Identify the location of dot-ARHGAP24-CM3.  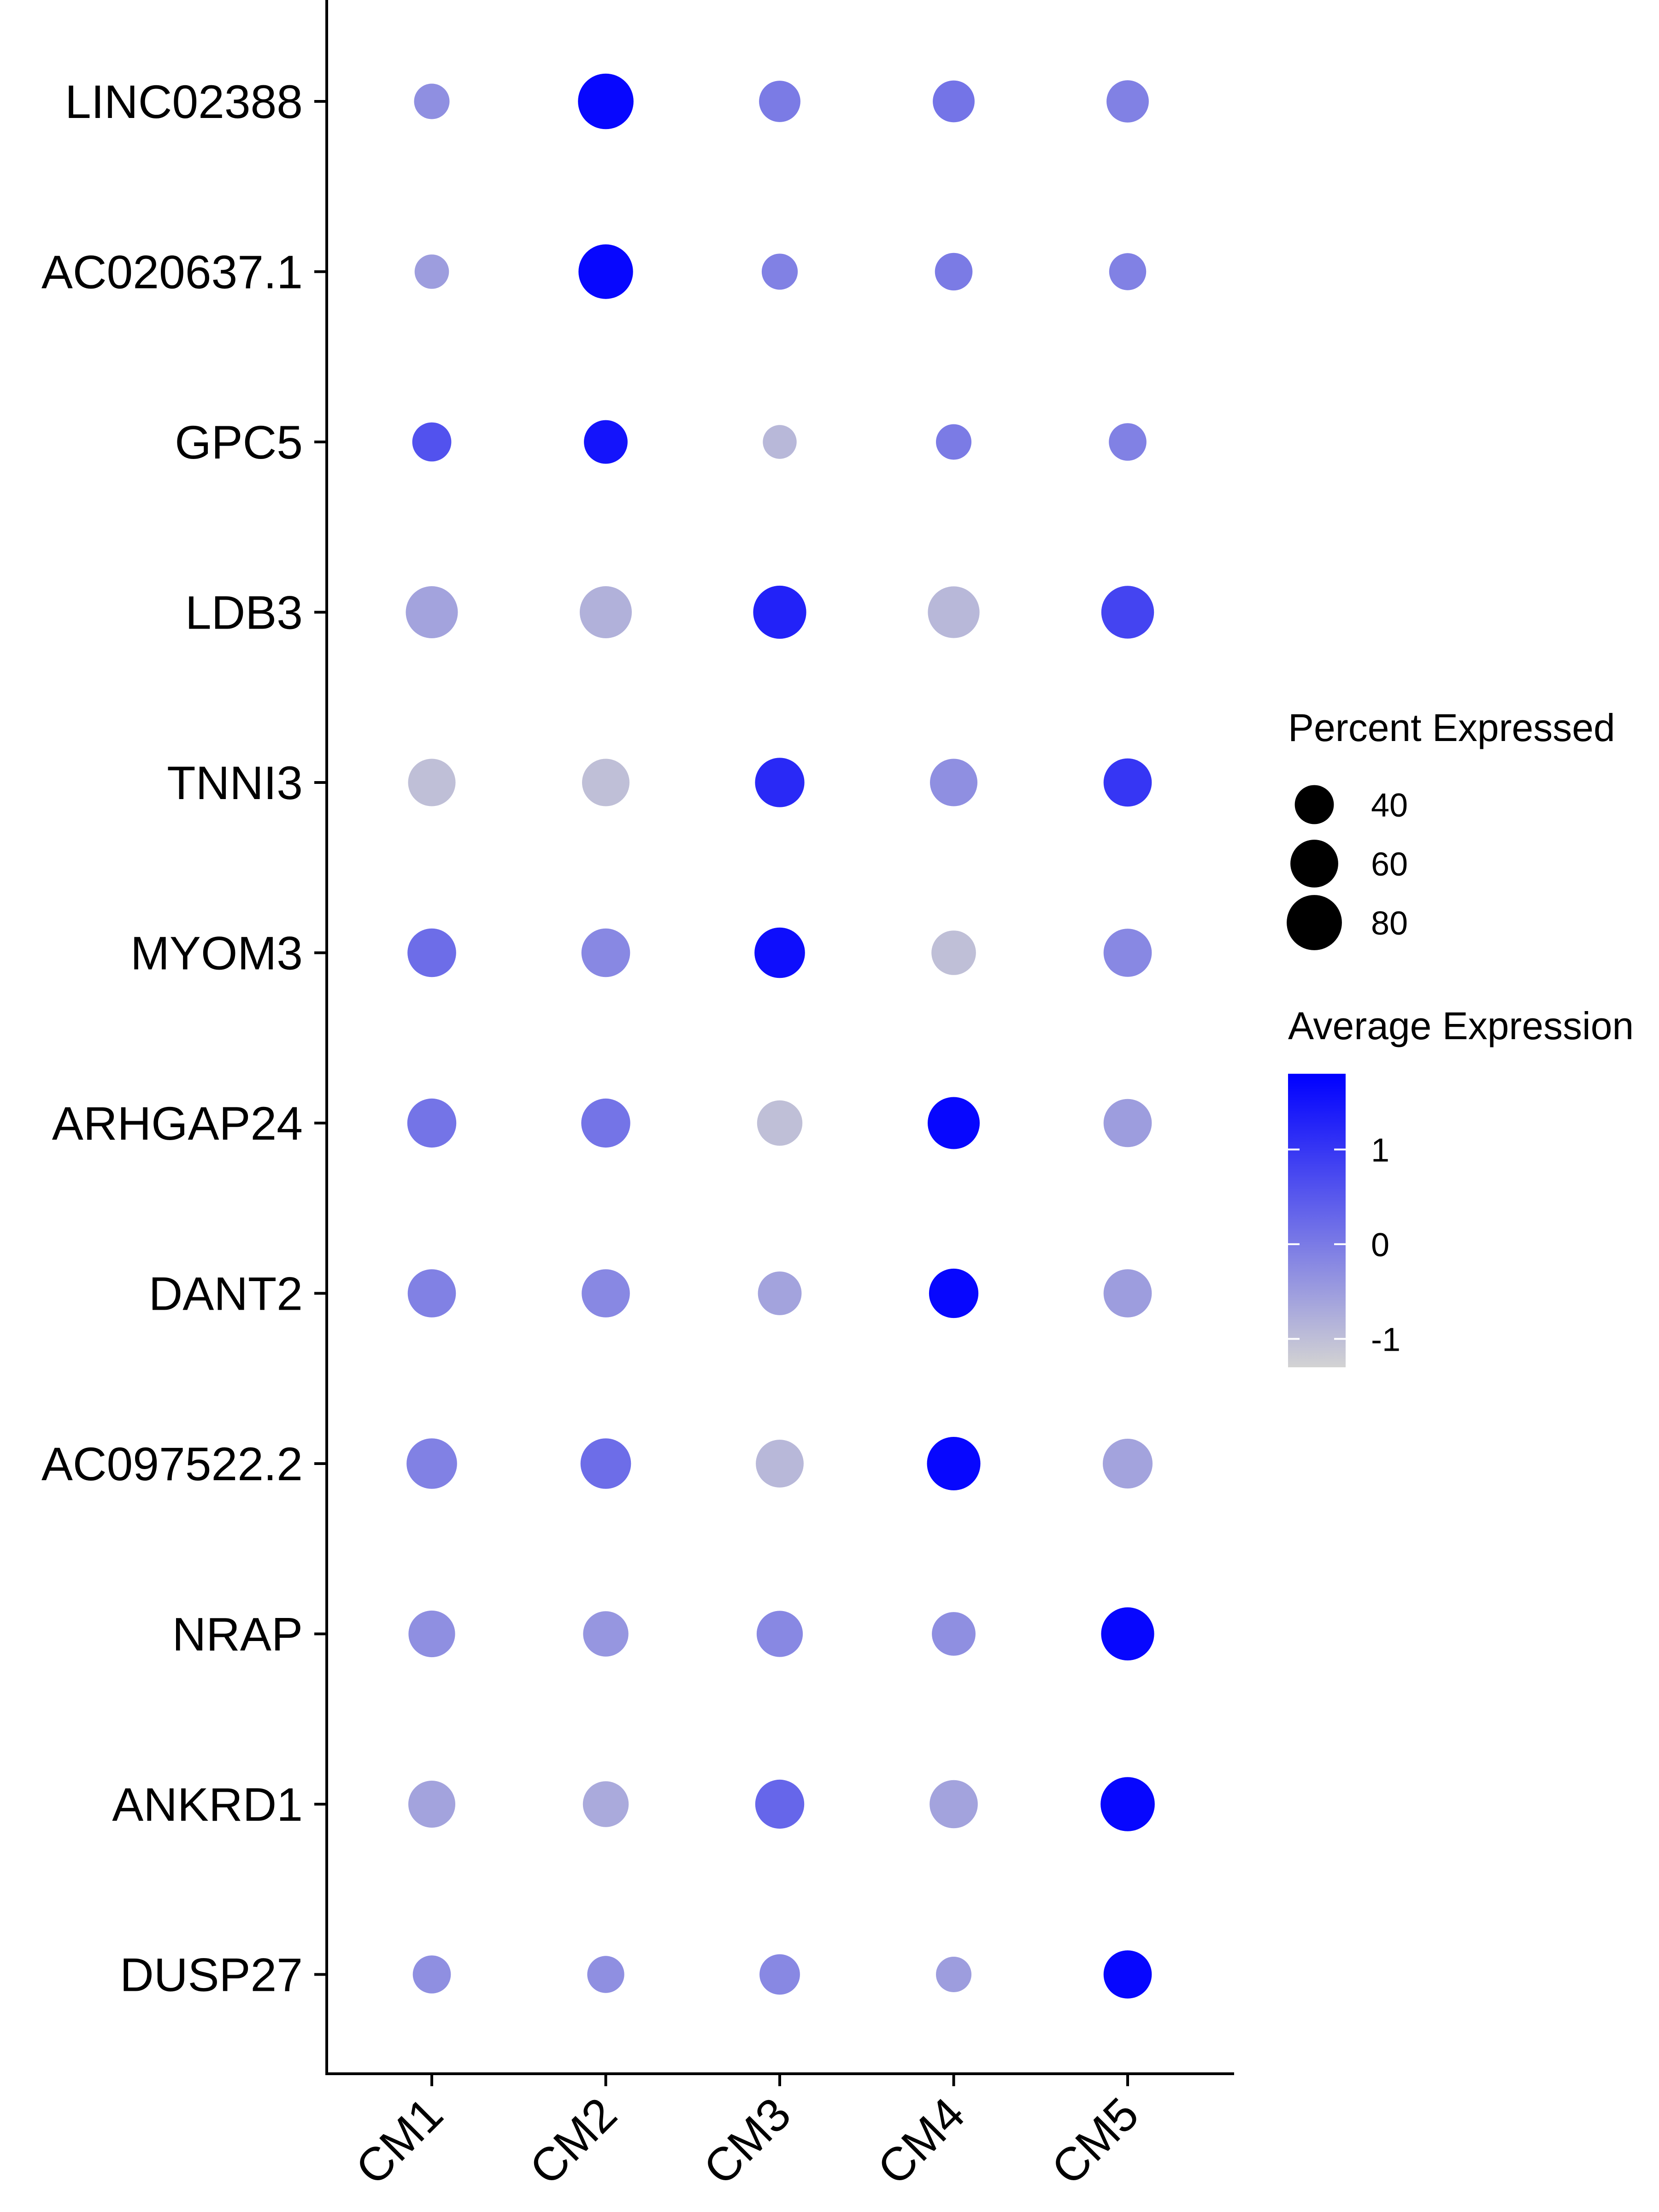
(780, 1123).